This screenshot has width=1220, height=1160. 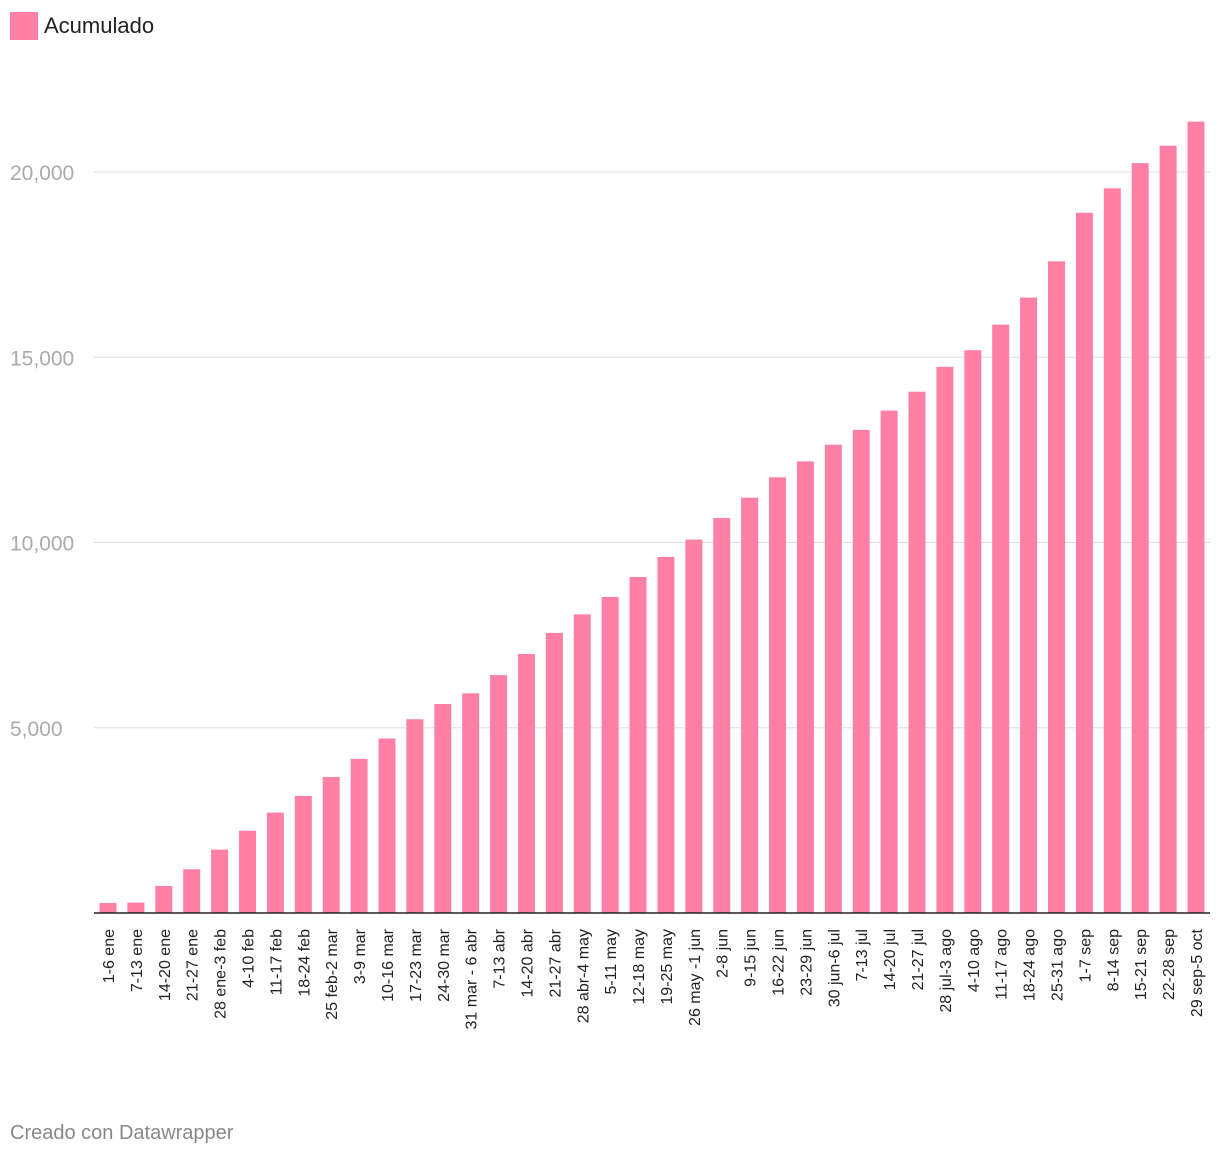 What do you see at coordinates (1030, 965) in the screenshot?
I see `x-tick-label: 18-24 ago` at bounding box center [1030, 965].